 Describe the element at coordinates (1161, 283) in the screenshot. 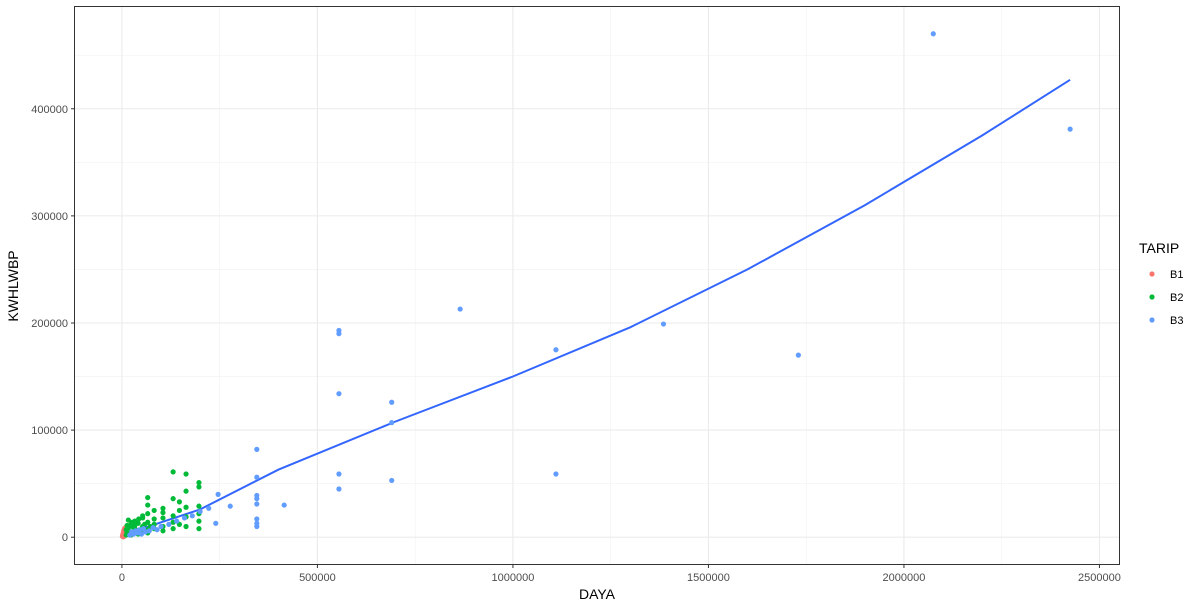

I see `legend: TARIP B1 B2 B3` at that location.